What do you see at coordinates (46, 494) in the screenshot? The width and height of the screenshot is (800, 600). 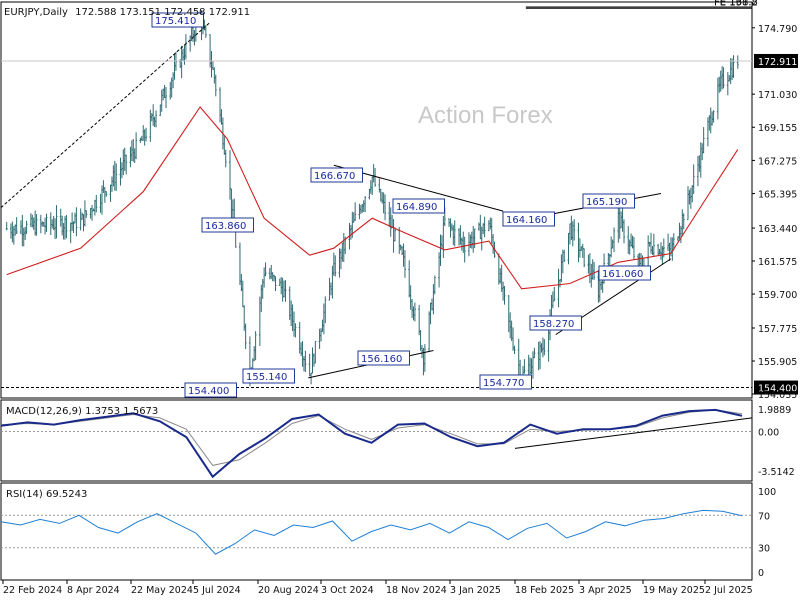 I see `rsi-title: RSI(14) 69.5243` at bounding box center [46, 494].